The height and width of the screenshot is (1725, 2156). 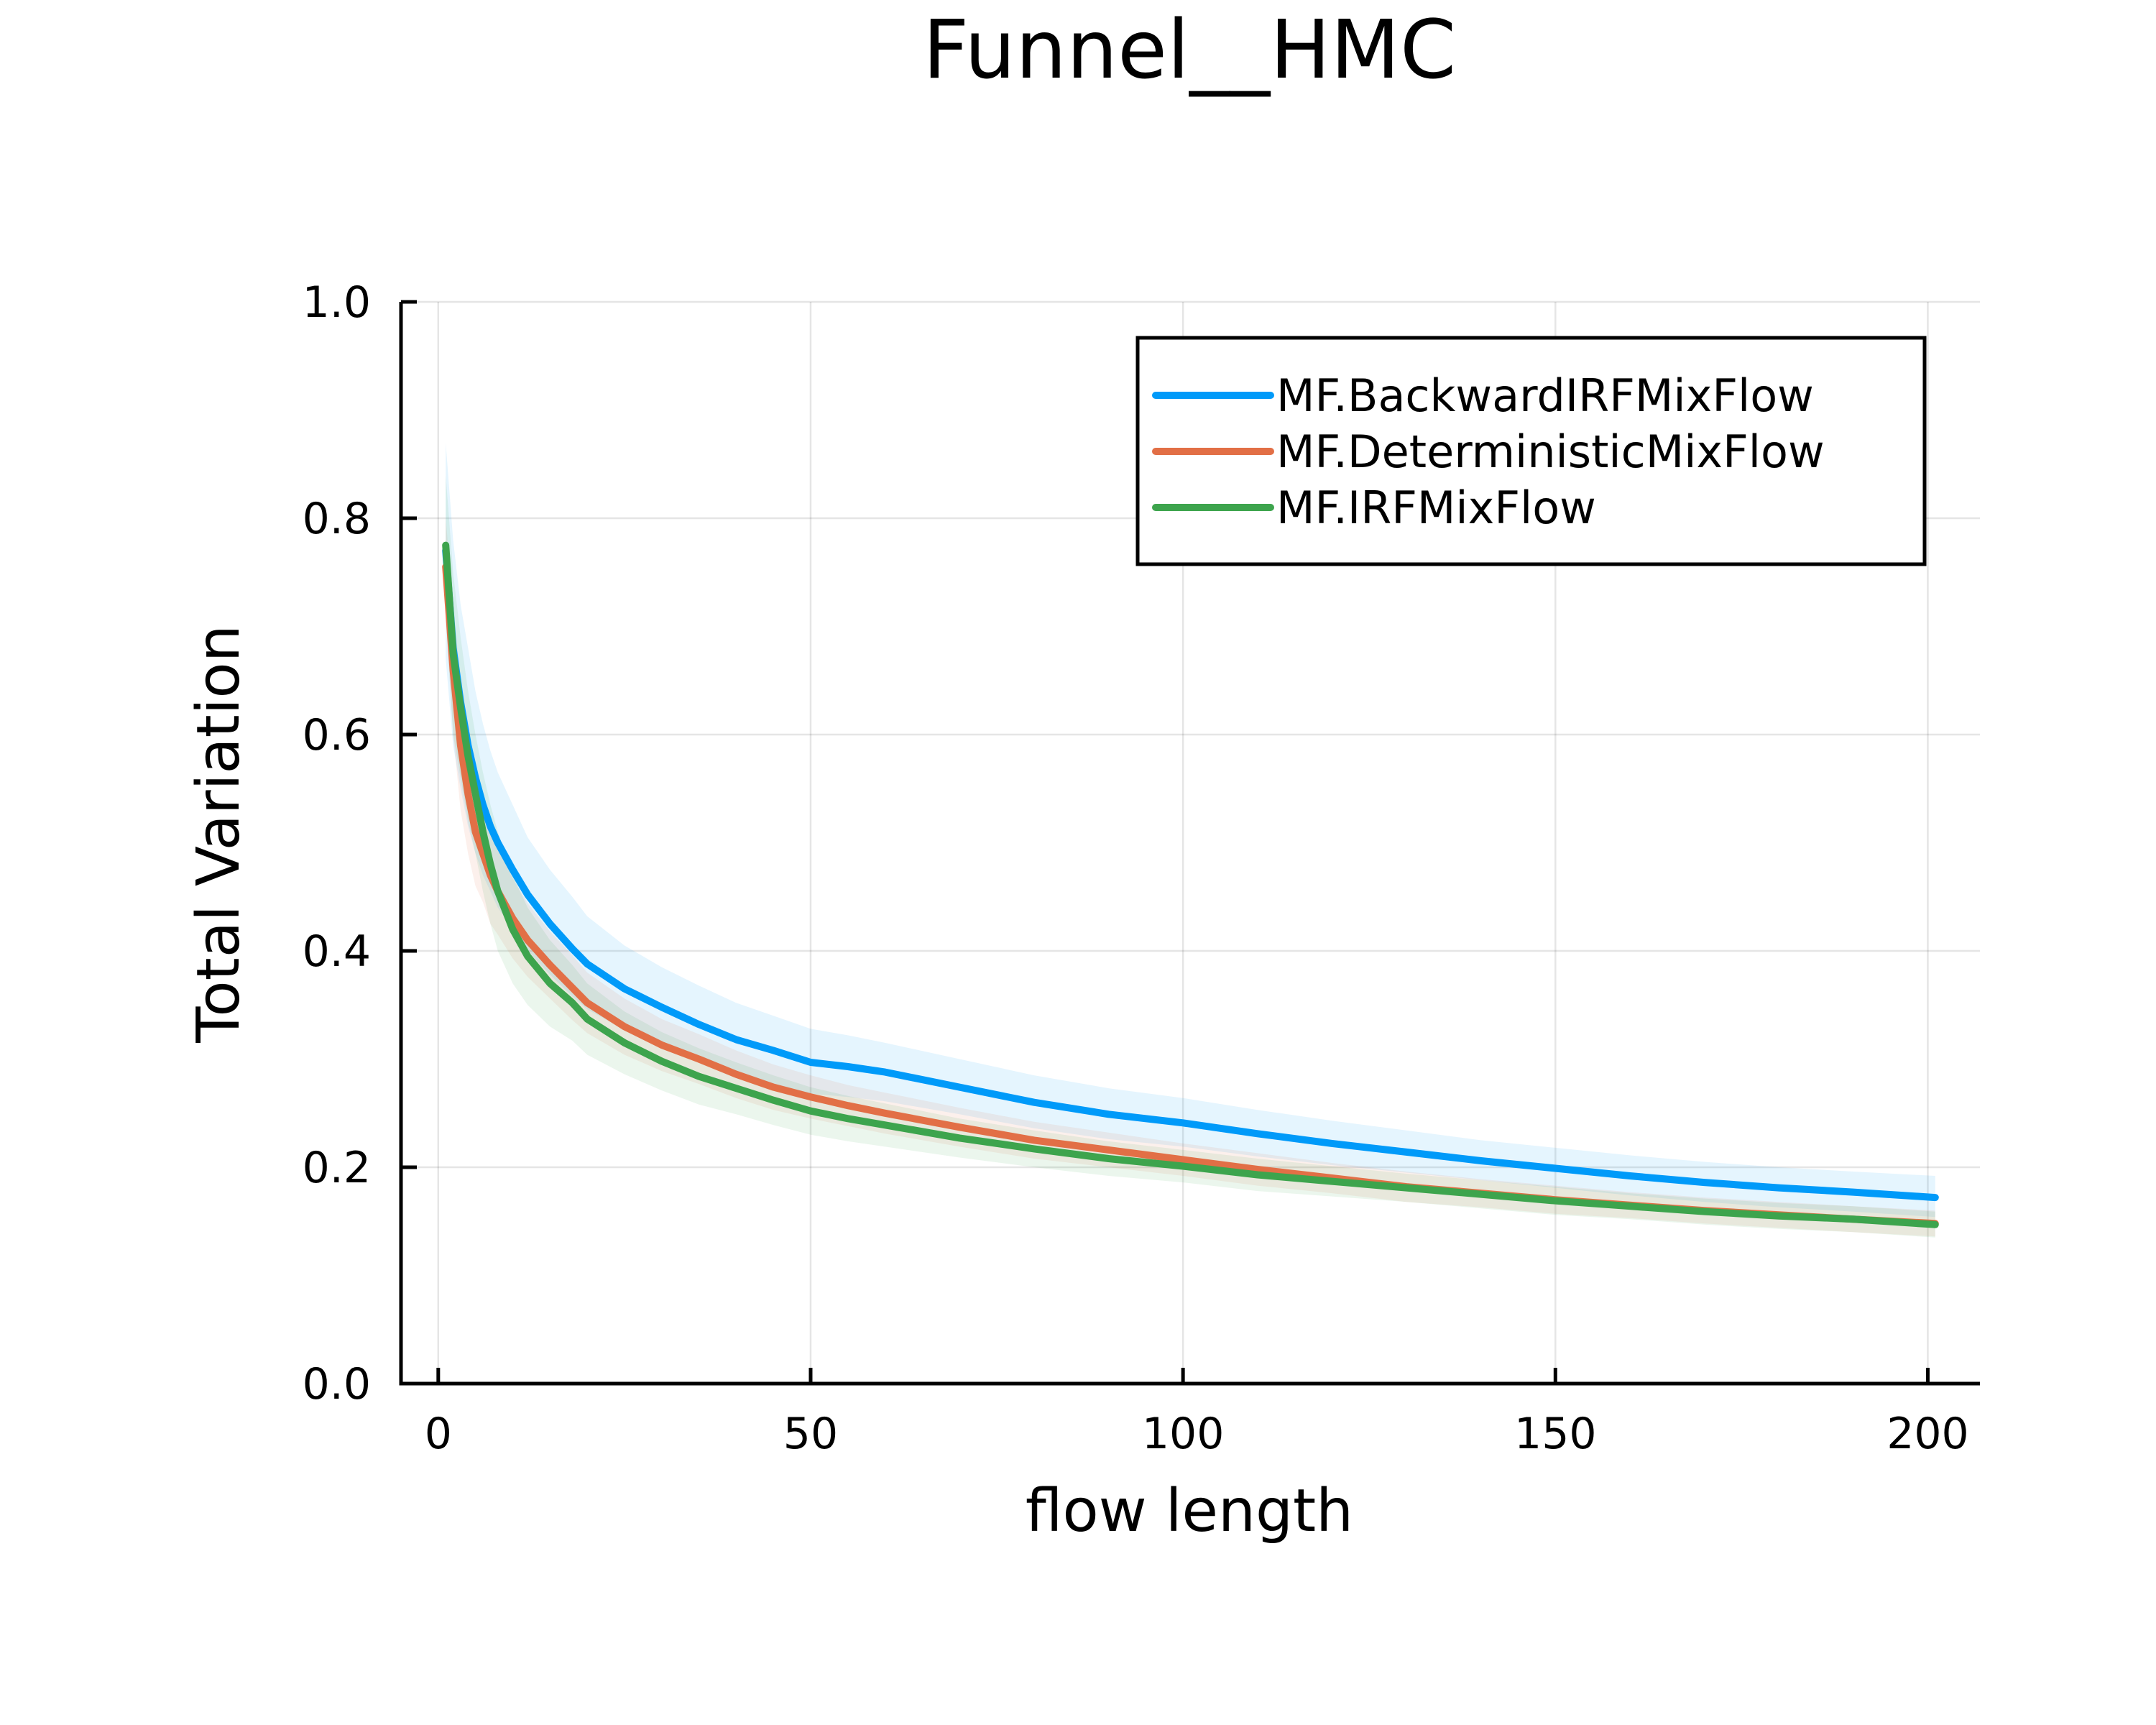 What do you see at coordinates (337, 951) in the screenshot?
I see `y-tick-label: 0.4` at bounding box center [337, 951].